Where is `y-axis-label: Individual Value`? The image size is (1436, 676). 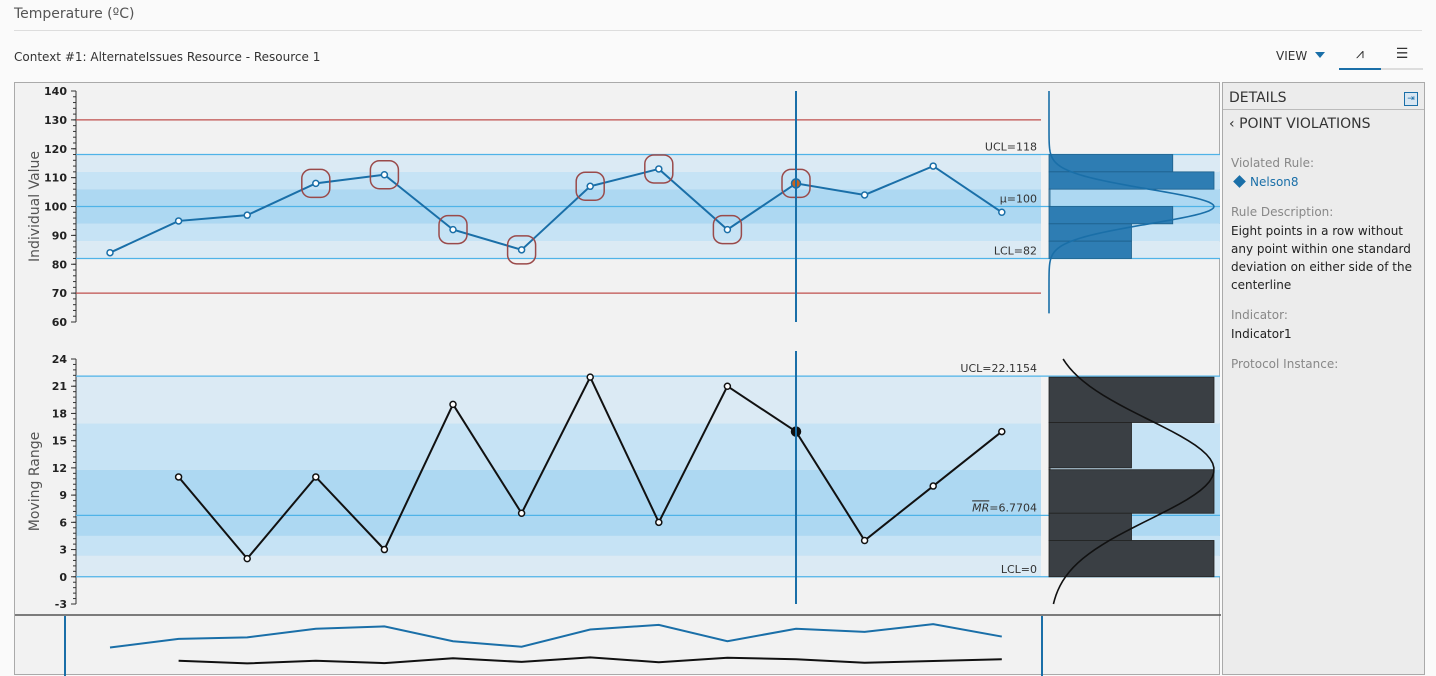
y-axis-label: Individual Value is located at coordinates (35, 206).